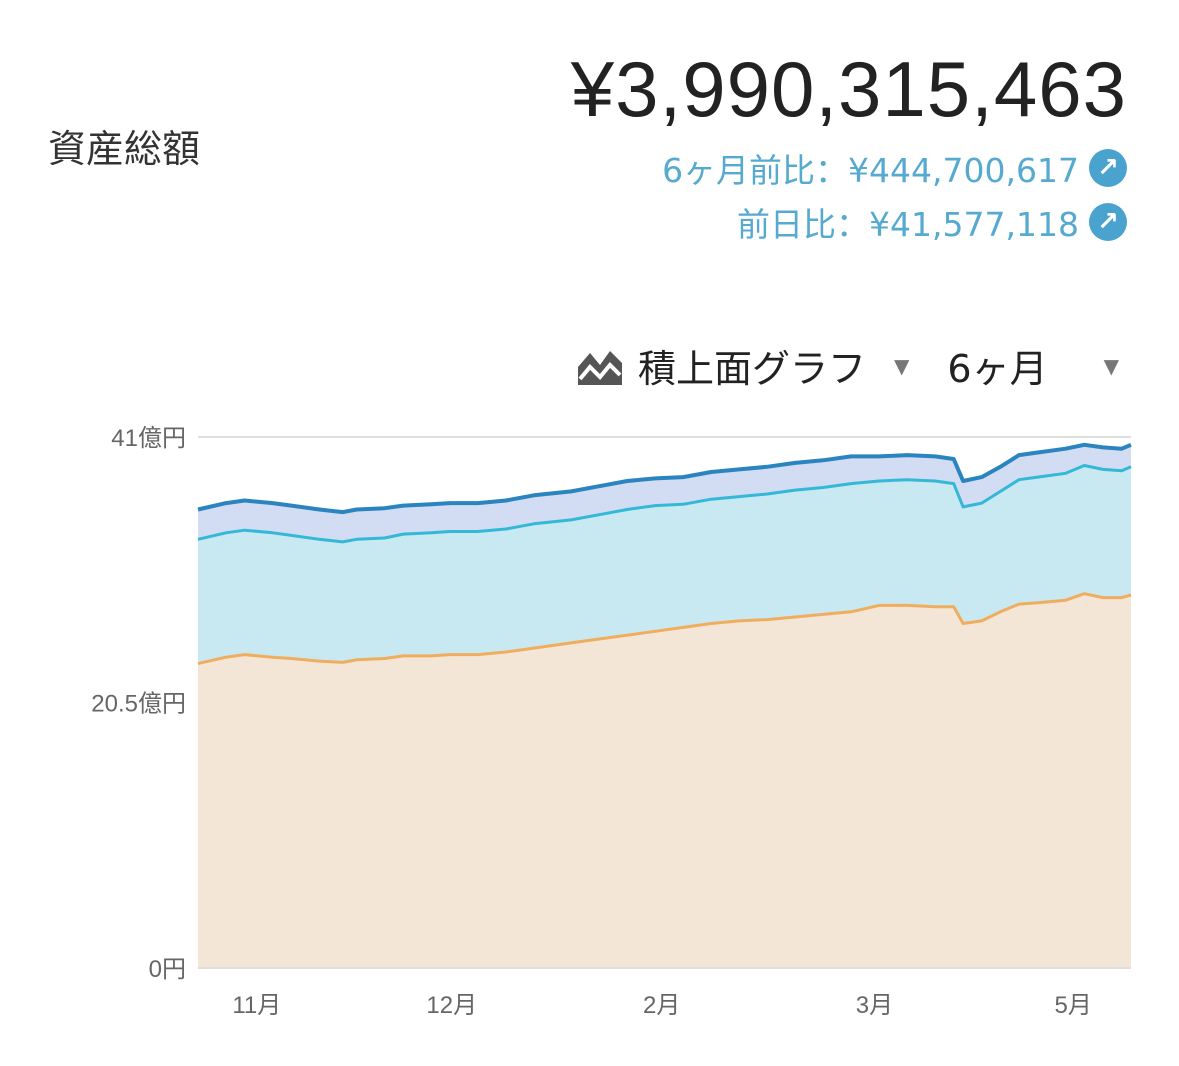 This screenshot has height=1066, width=1179. What do you see at coordinates (848, 89) in the screenshot?
I see `total-assets-value: ¥3,990,315,463` at bounding box center [848, 89].